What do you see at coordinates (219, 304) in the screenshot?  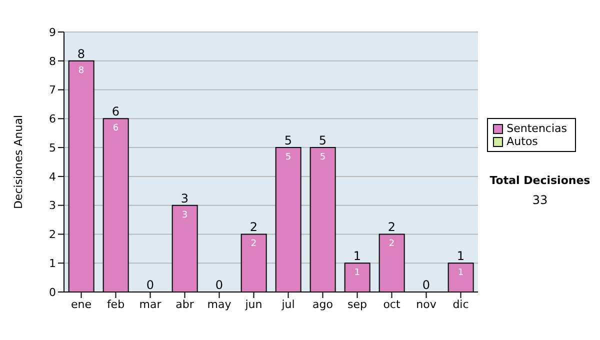 I see `x-tick-label: may` at bounding box center [219, 304].